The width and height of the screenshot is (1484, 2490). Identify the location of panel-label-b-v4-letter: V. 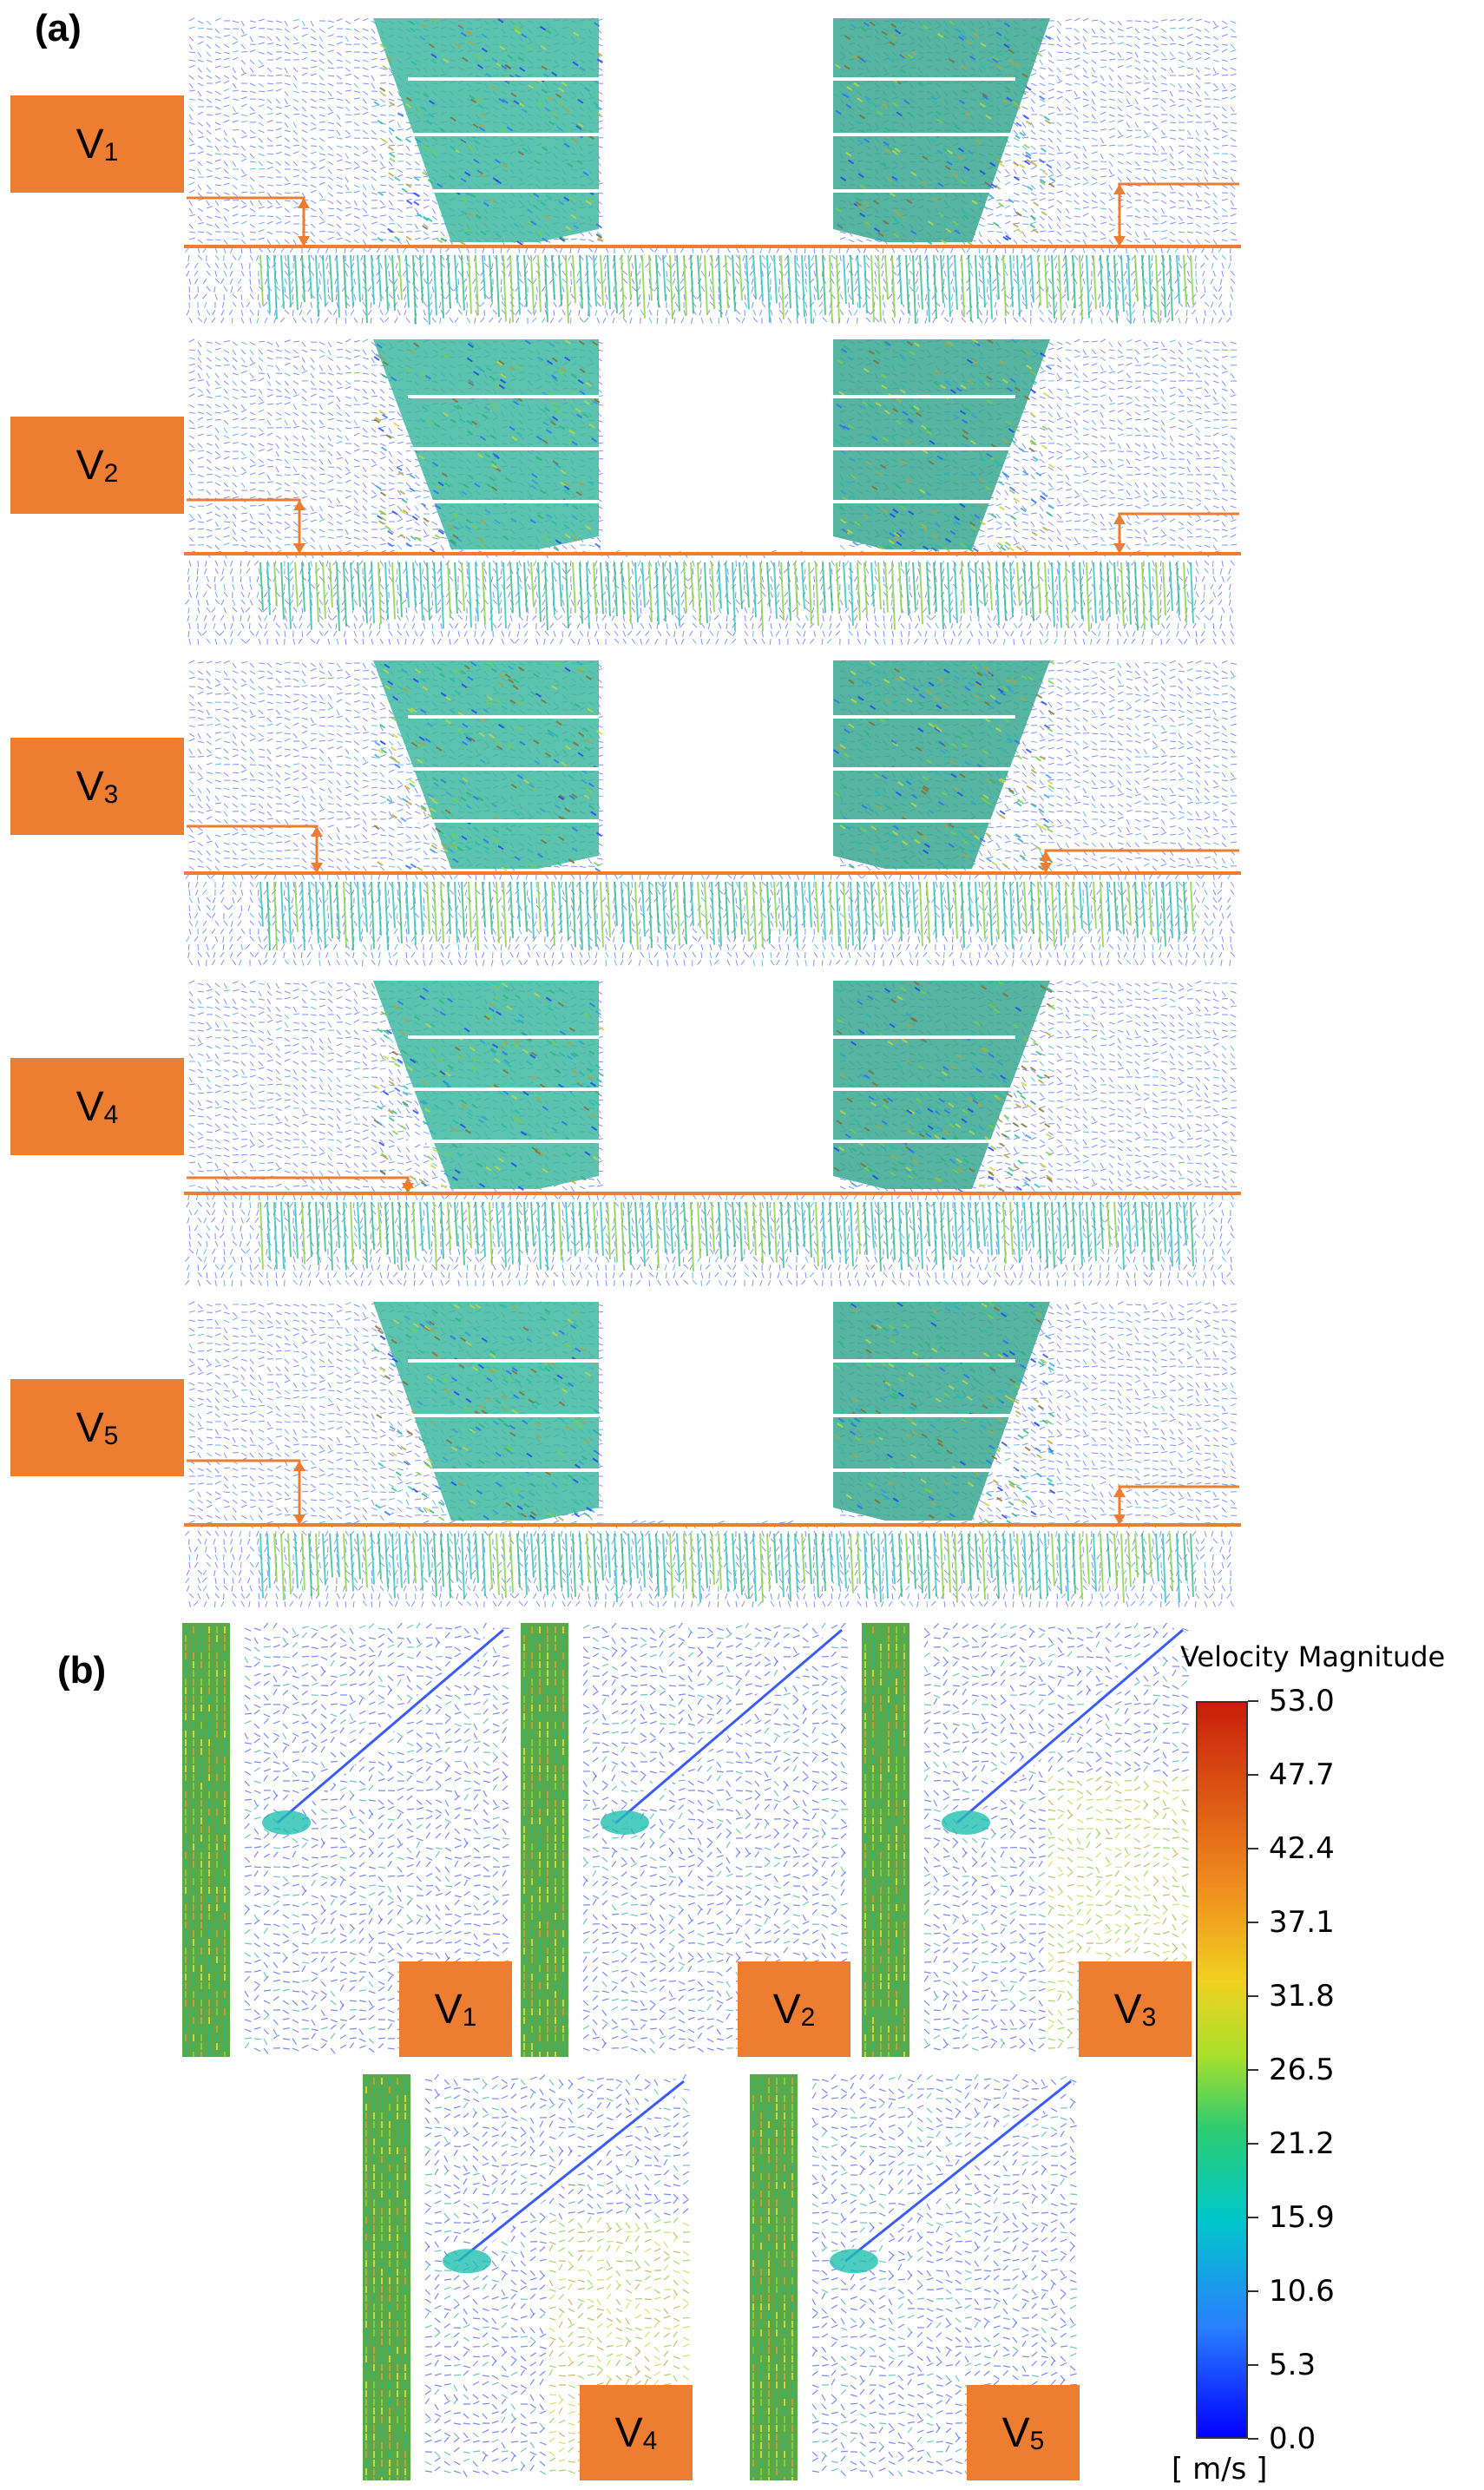
(629, 2433).